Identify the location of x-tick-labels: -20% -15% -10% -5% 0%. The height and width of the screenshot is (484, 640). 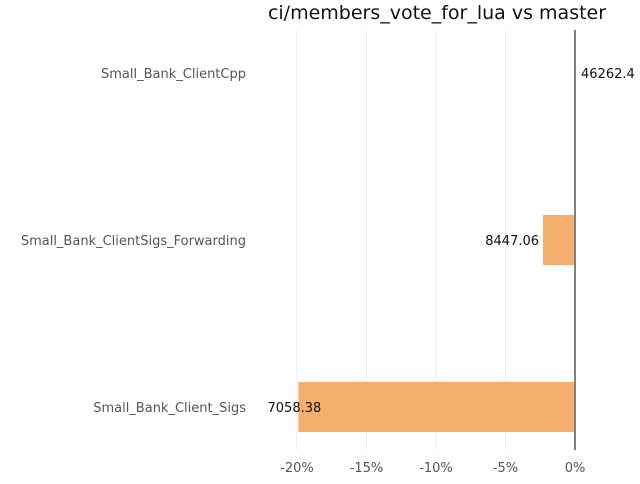
(432, 468).